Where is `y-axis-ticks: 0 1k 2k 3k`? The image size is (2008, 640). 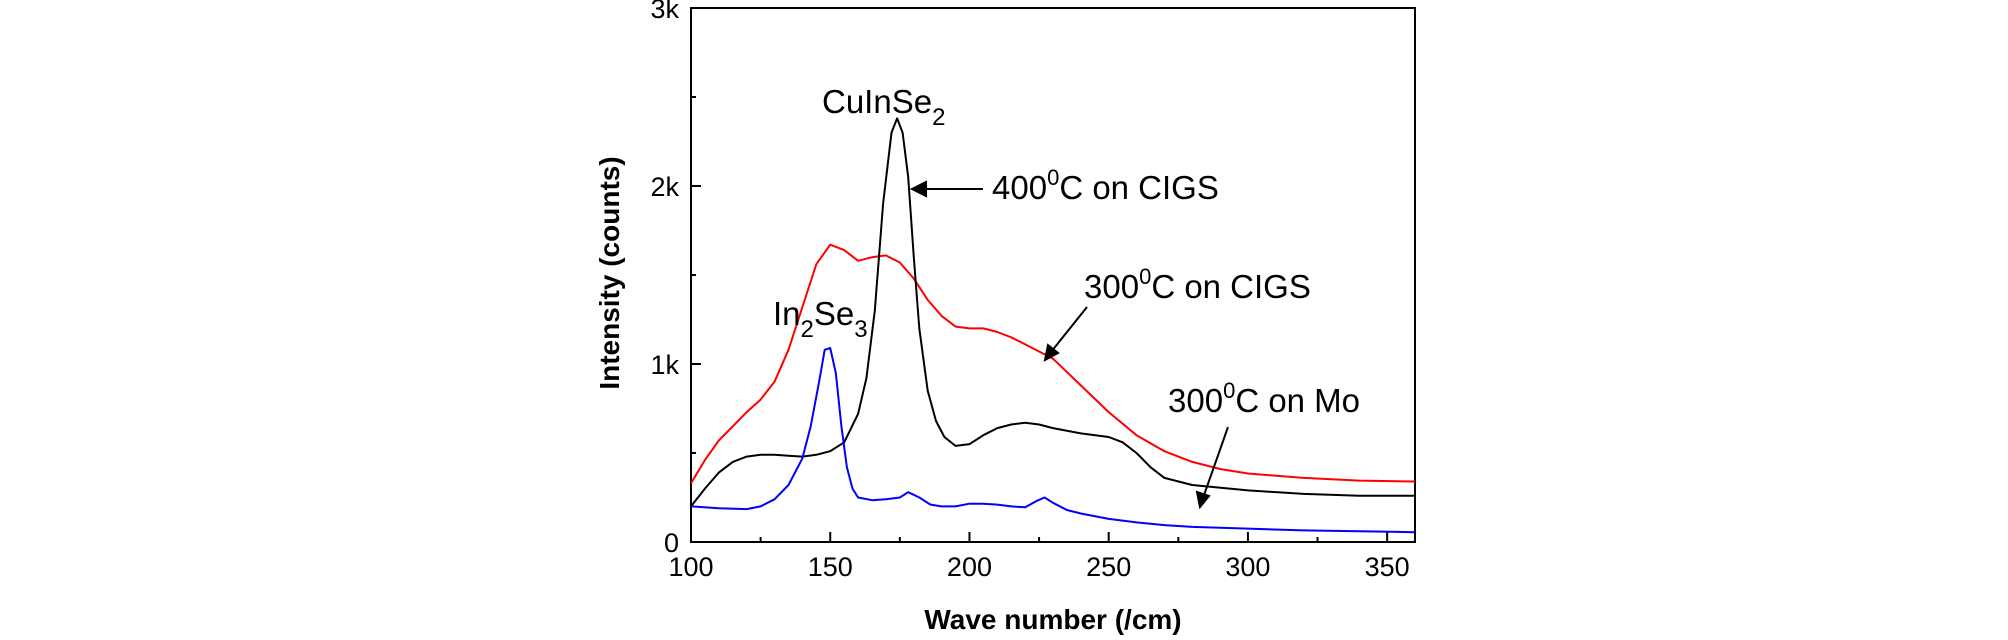
y-axis-ticks: 0 1k 2k 3k is located at coordinates (675, 279).